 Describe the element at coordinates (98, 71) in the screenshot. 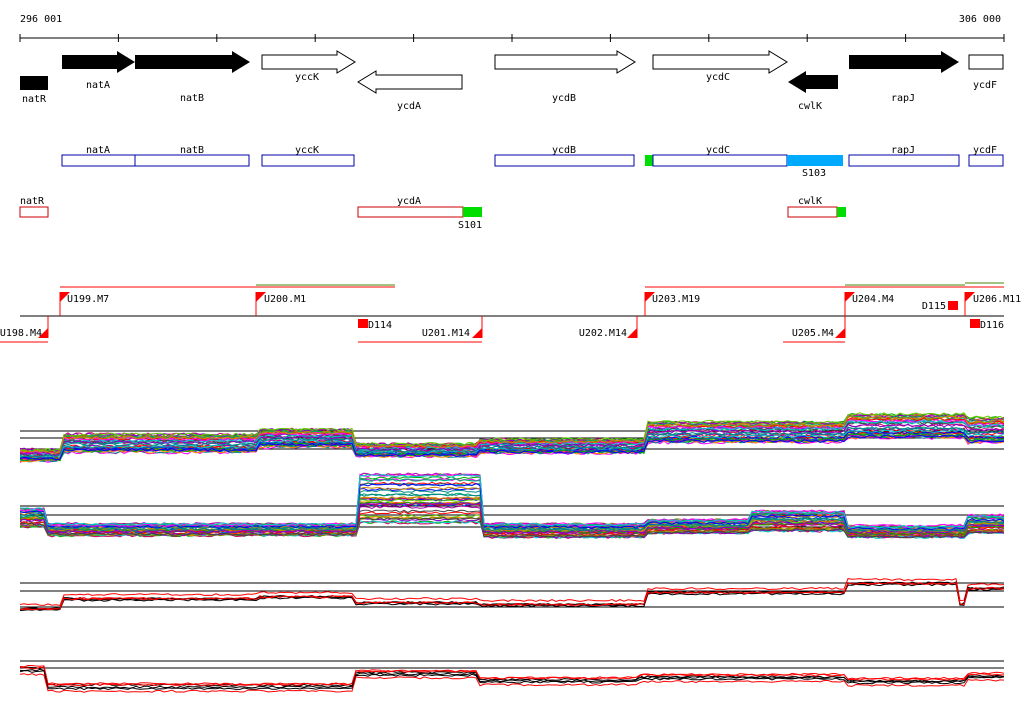

I see `gene-natA: natA` at that location.